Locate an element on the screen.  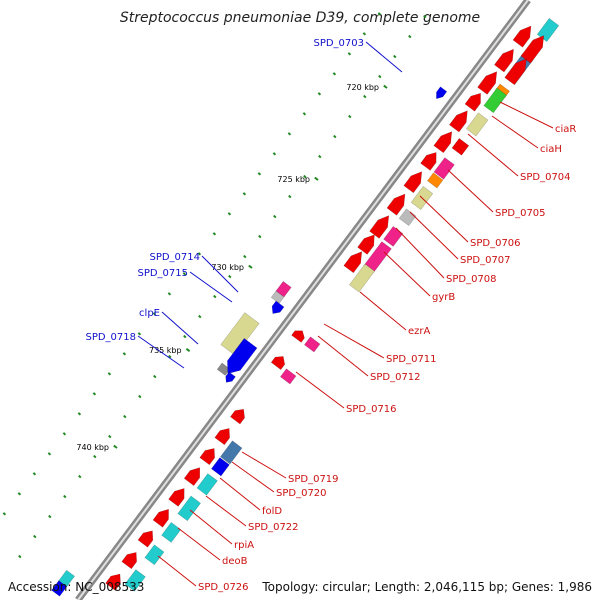
gene-label: deoB is located at coordinates (235, 561).